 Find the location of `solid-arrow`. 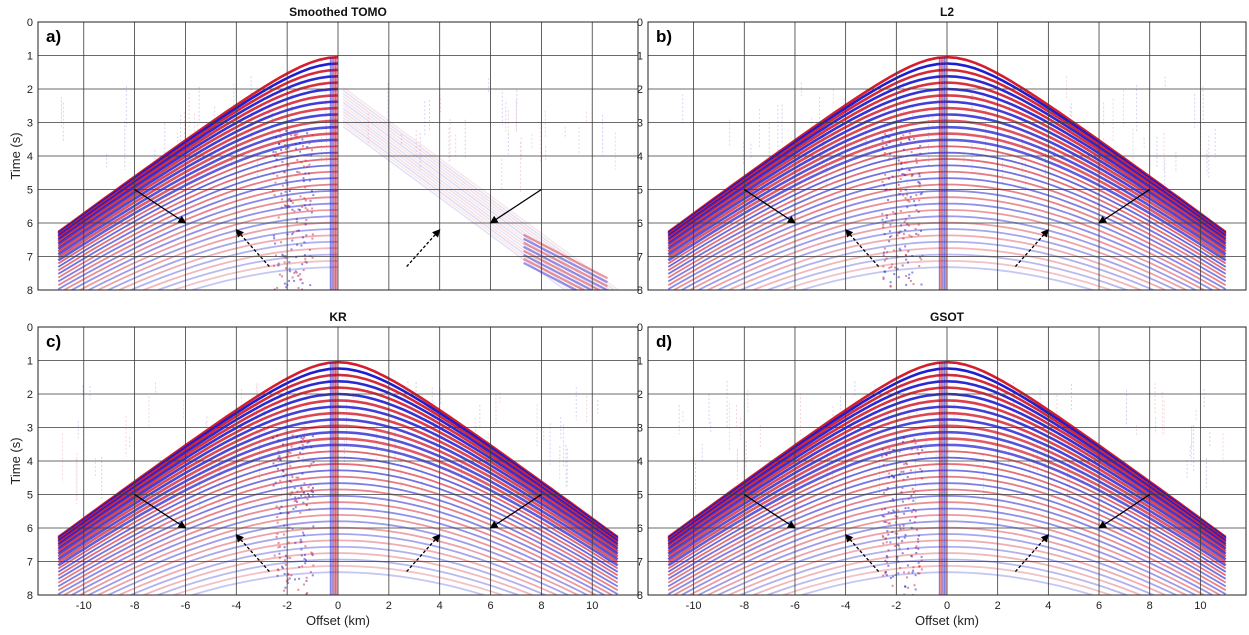

solid-arrow is located at coordinates (515, 511).